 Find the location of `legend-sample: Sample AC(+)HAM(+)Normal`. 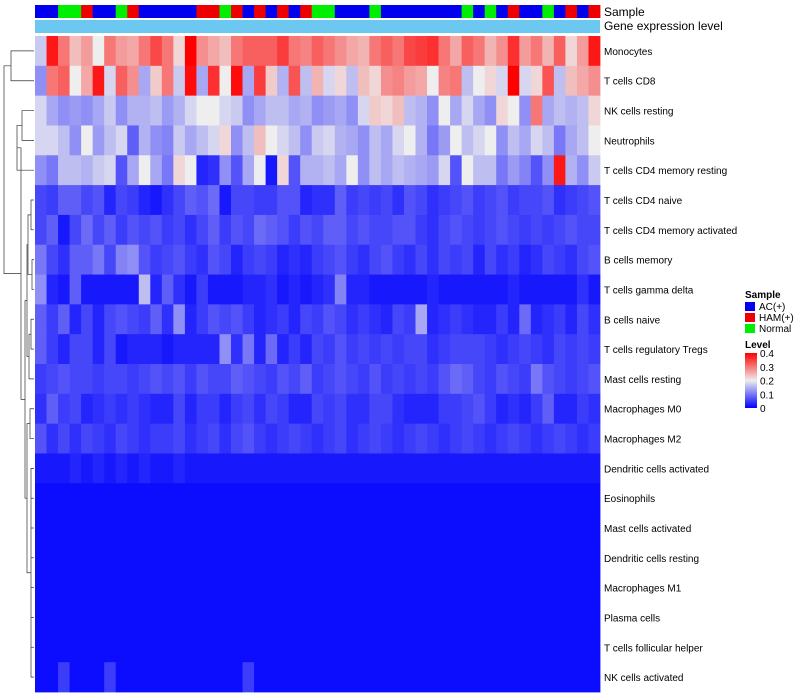

legend-sample: Sample AC(+)HAM(+)Normal is located at coordinates (769, 312).